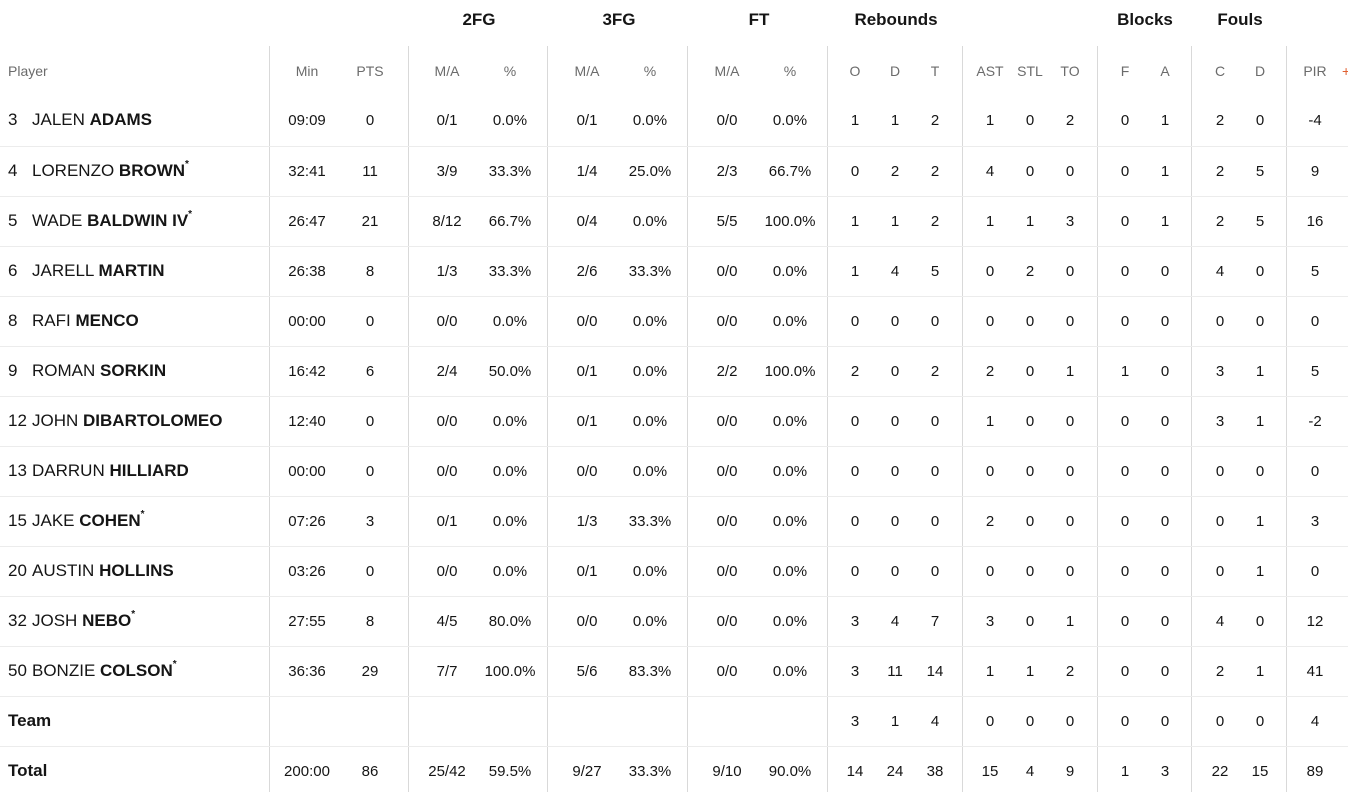 The image size is (1348, 797). I want to click on stat-2fg-pct: 59.5%, so click(510, 771).